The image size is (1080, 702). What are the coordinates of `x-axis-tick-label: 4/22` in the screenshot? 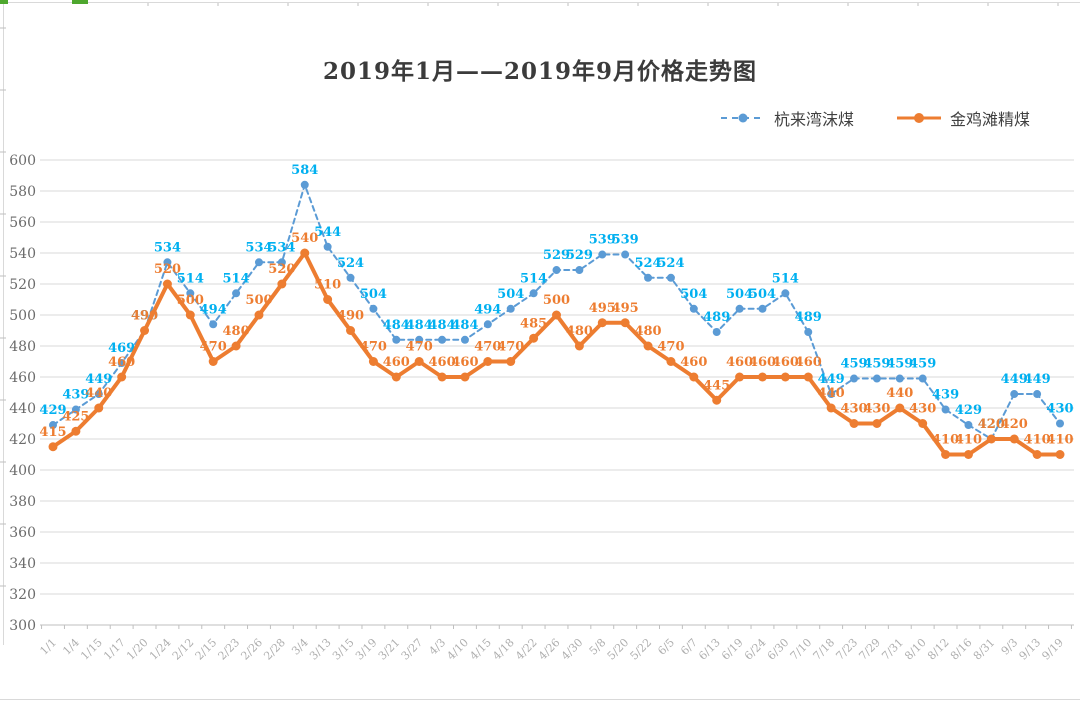 It's located at (526, 649).